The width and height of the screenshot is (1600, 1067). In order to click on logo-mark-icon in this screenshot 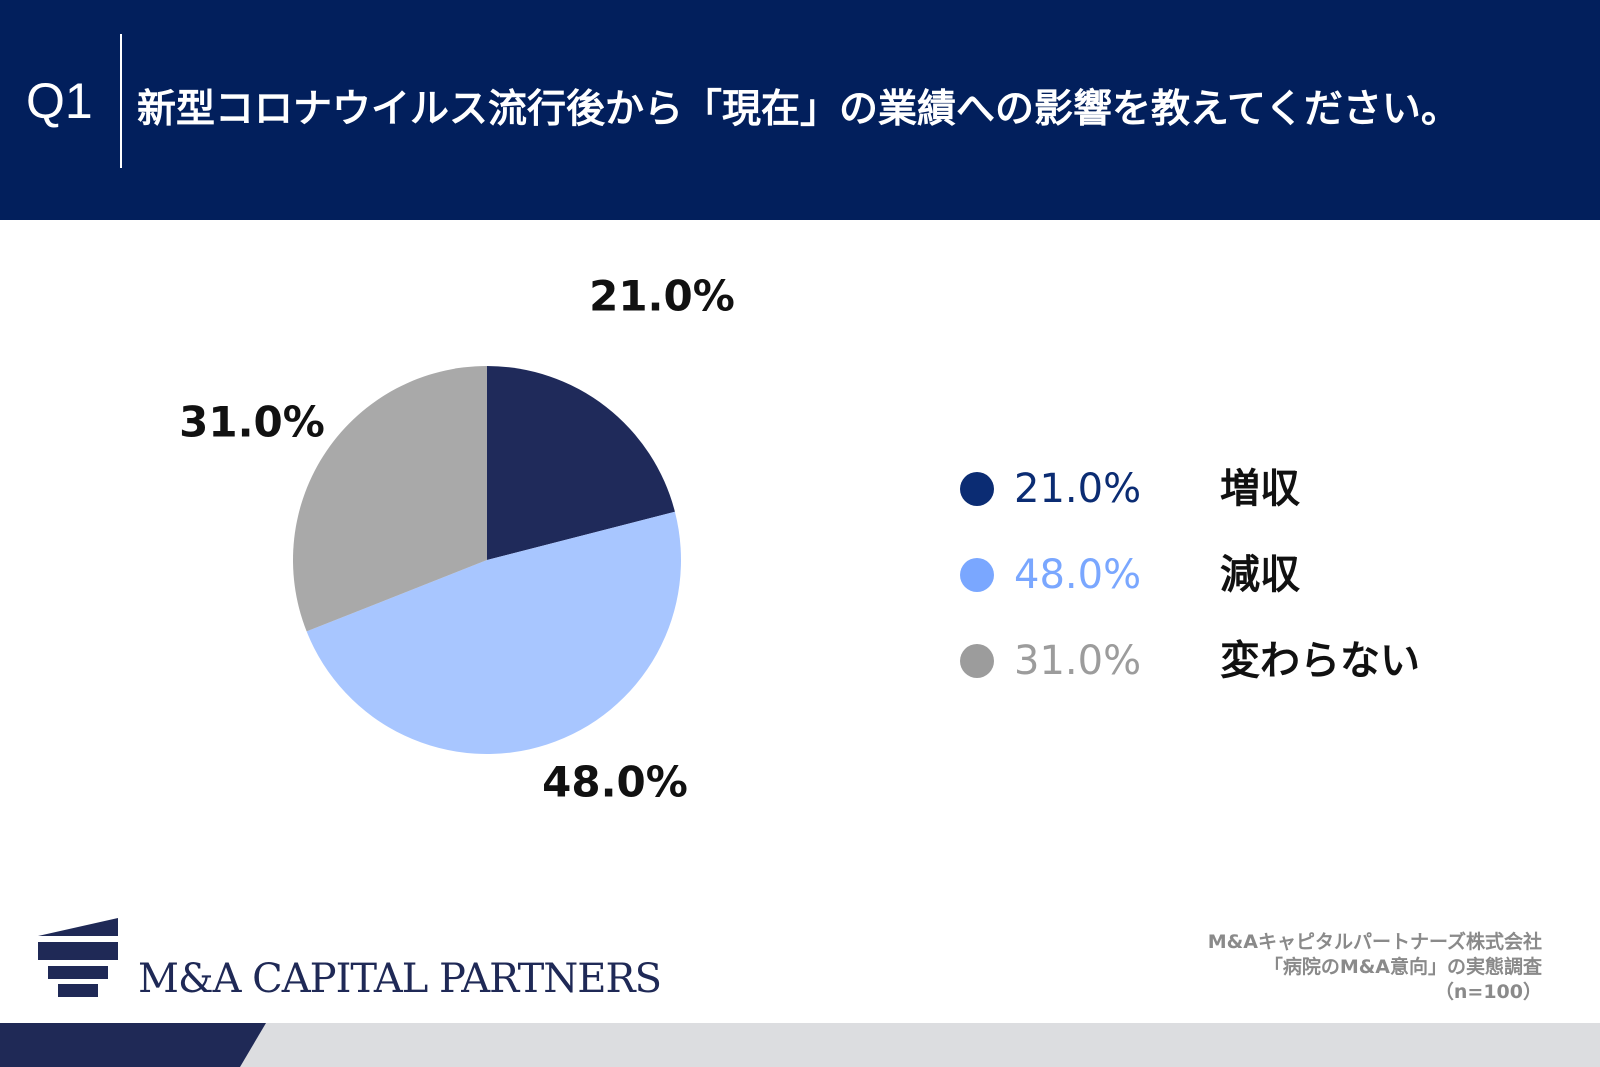, I will do `click(78, 957)`.